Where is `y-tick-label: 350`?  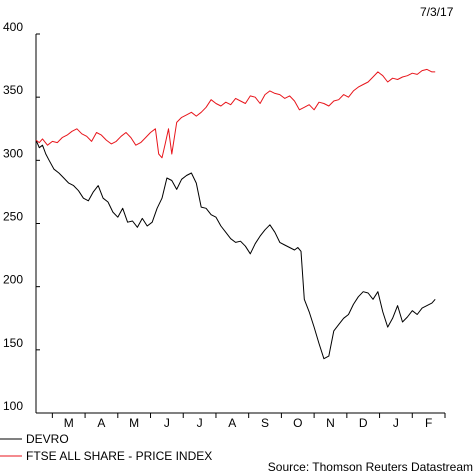 y-tick-label: 350 is located at coordinates (13, 90).